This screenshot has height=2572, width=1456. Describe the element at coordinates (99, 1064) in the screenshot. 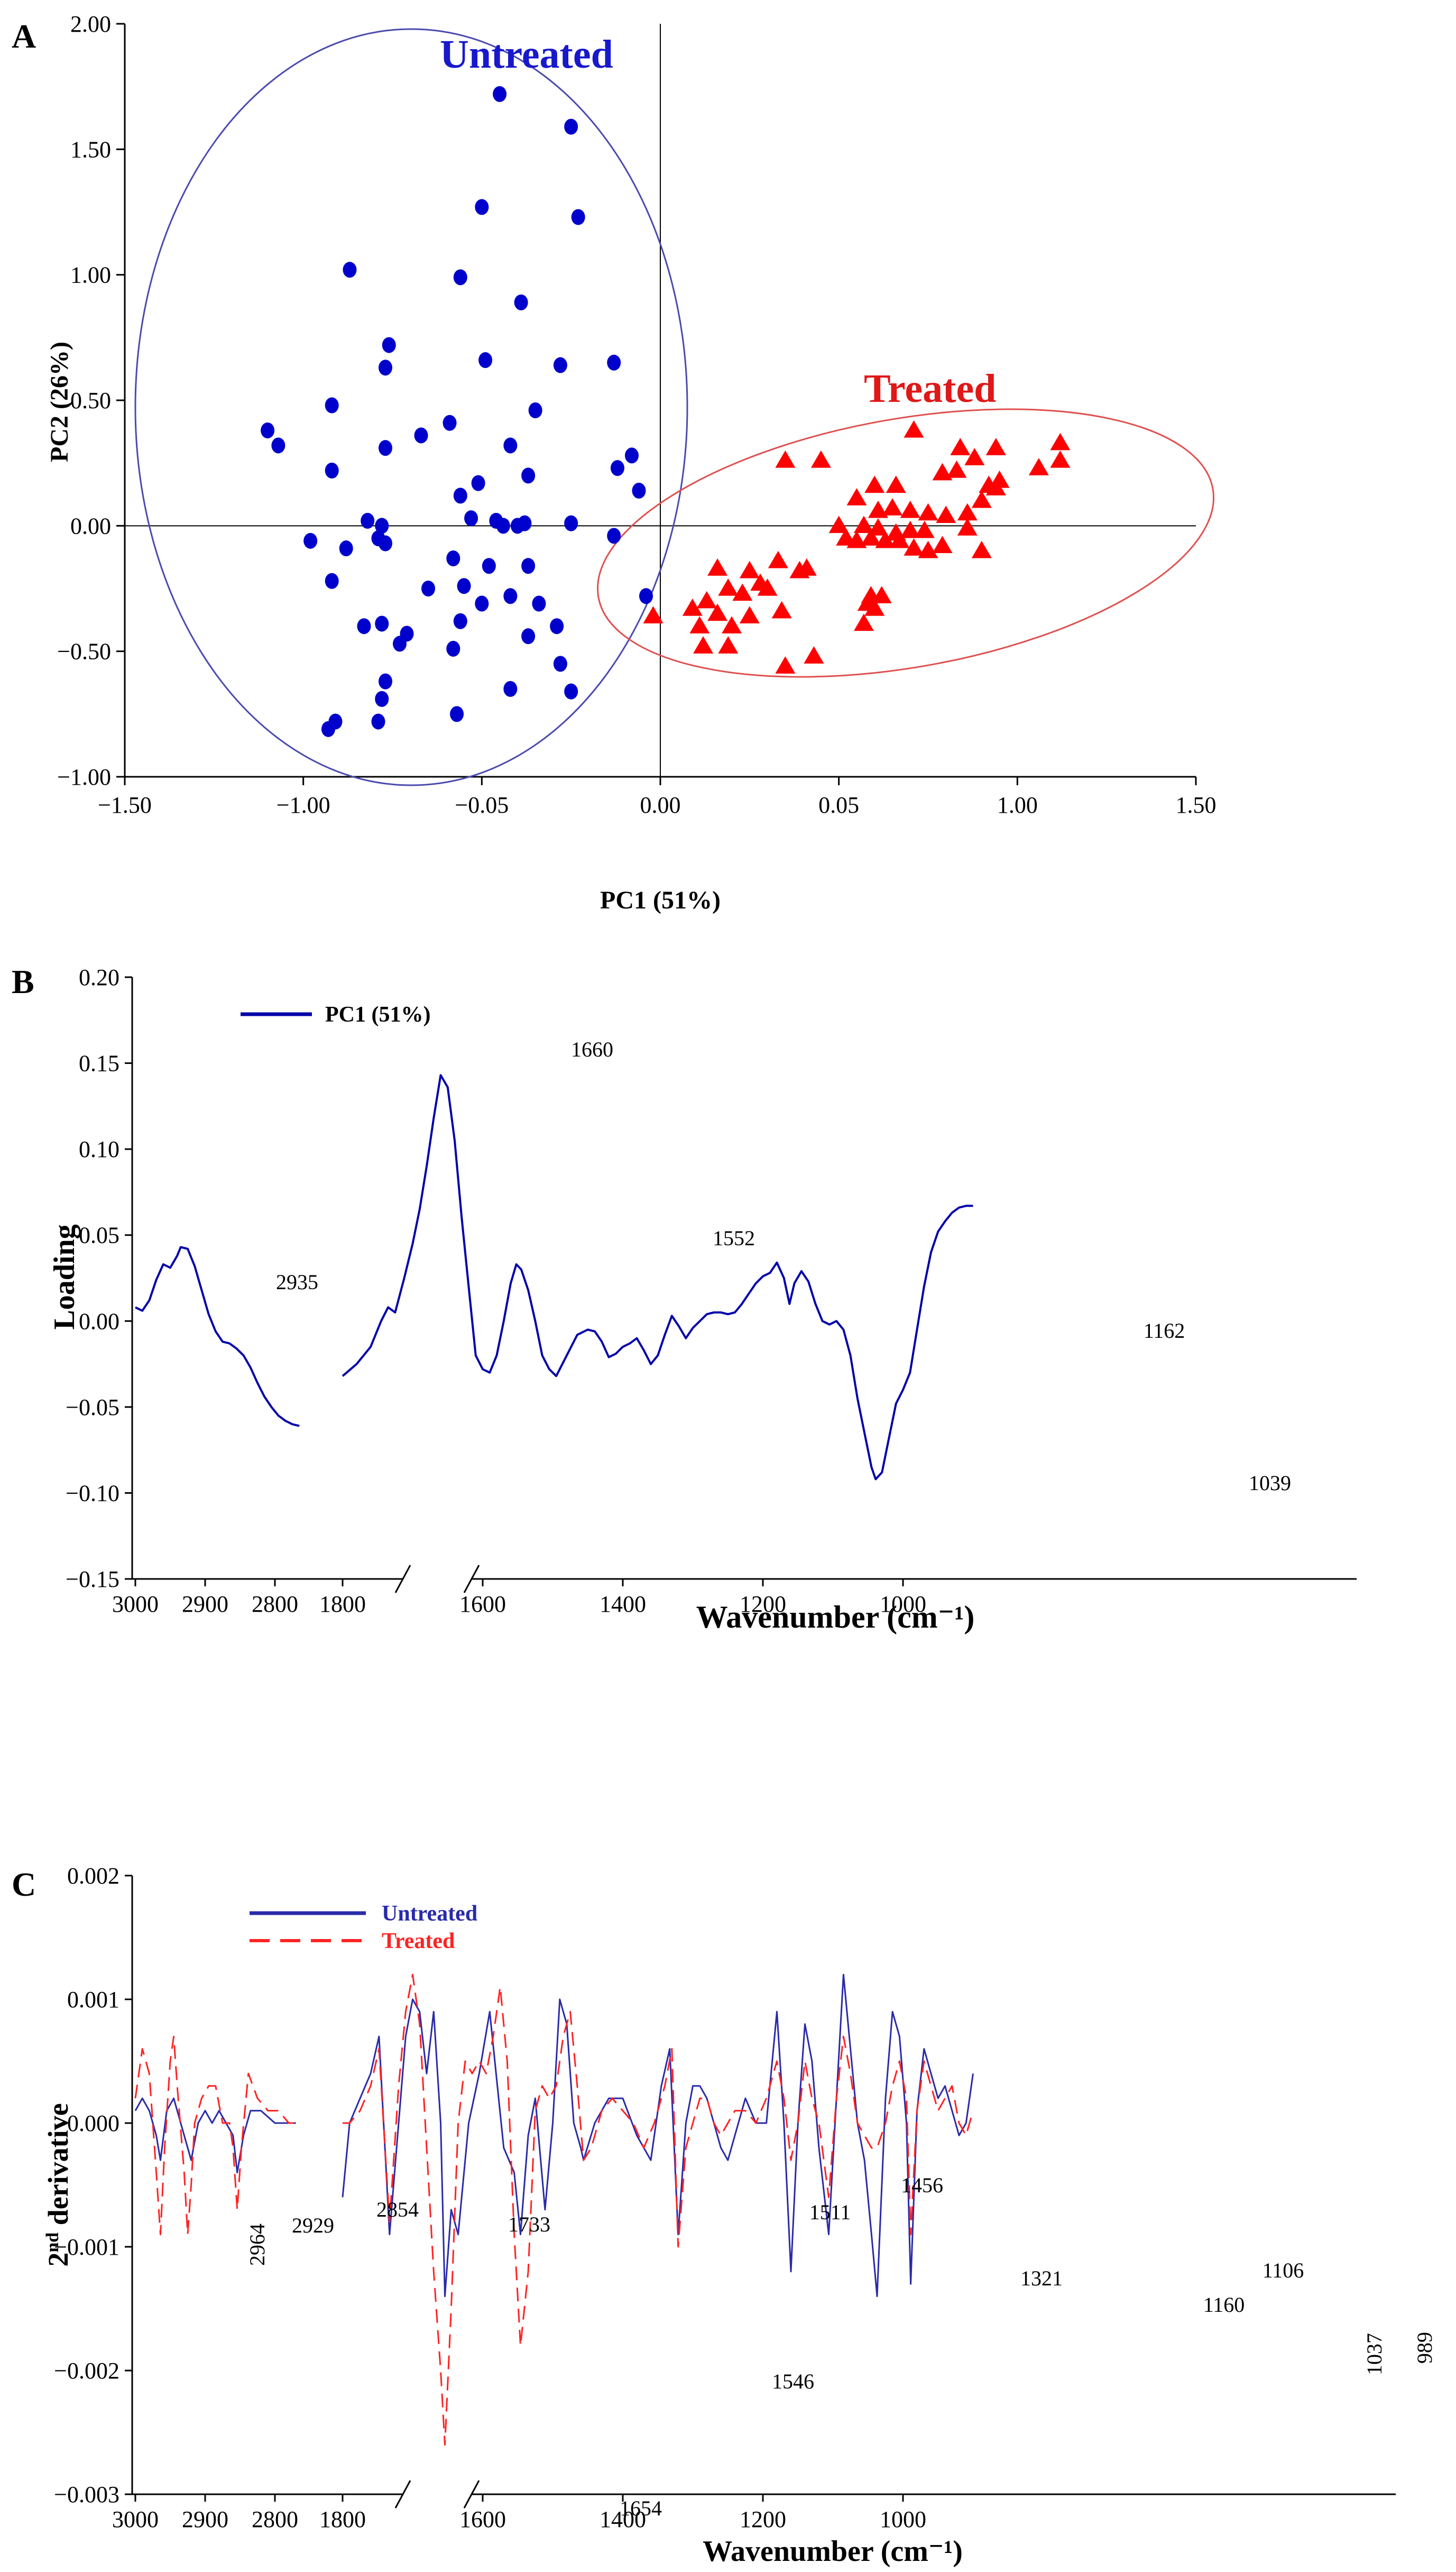

I see `panel-b-y-tick-label: 0.15` at that location.